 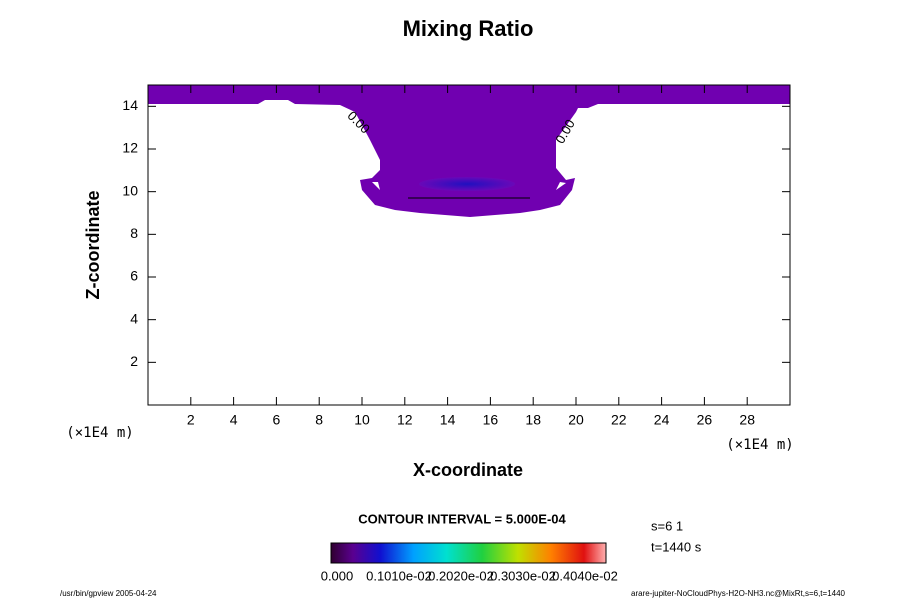 I want to click on info-step: s=6 1, so click(x=667, y=525).